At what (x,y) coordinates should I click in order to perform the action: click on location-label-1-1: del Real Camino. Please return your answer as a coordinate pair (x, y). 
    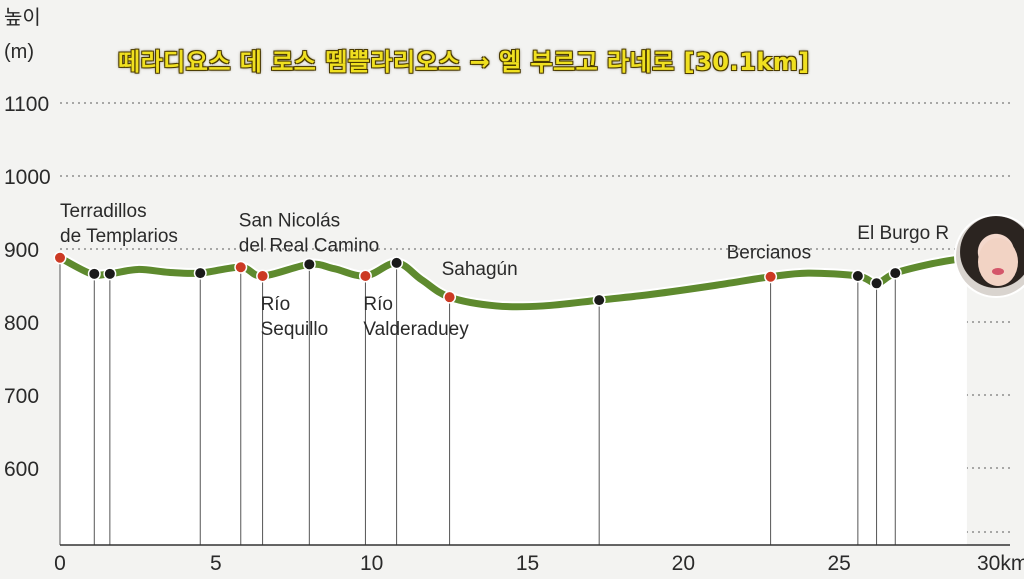
    Looking at the image, I should click on (309, 245).